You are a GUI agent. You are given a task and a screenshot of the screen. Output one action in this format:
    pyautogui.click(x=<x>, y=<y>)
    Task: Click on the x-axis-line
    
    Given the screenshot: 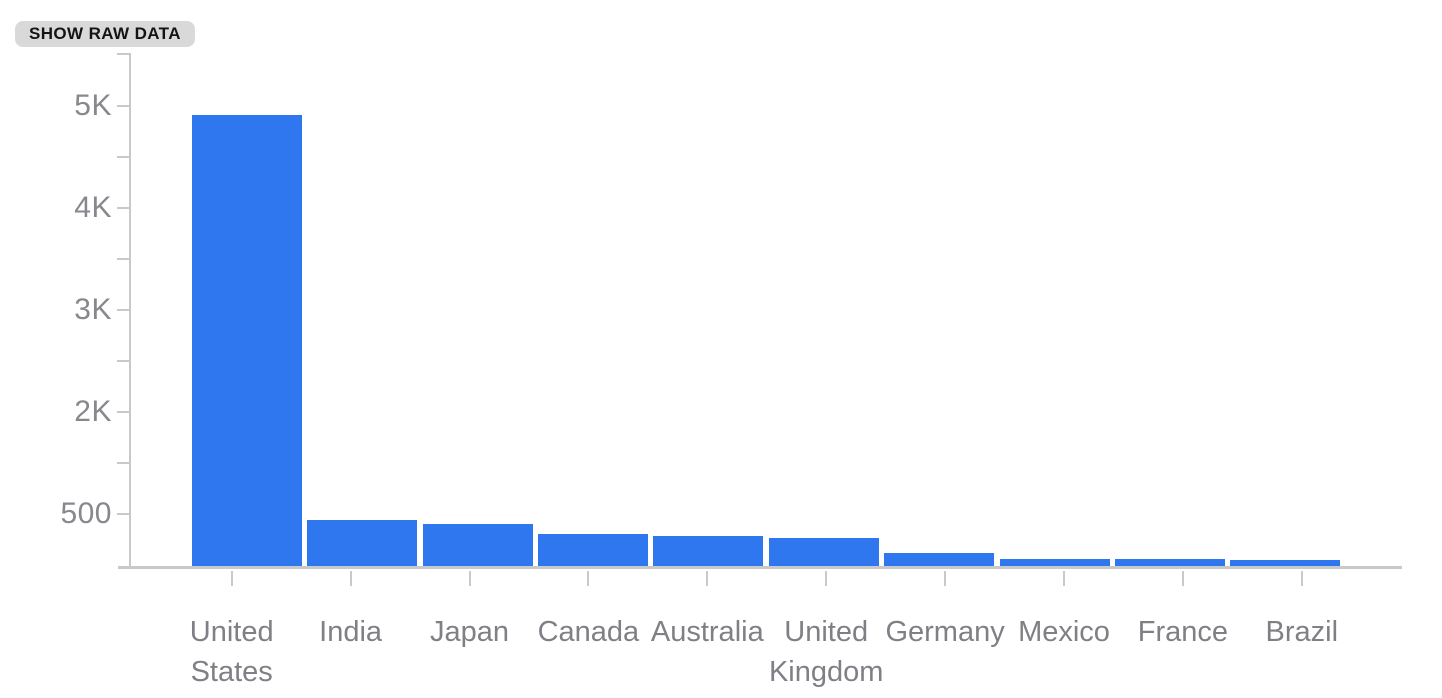 What is the action you would take?
    pyautogui.click(x=760, y=567)
    